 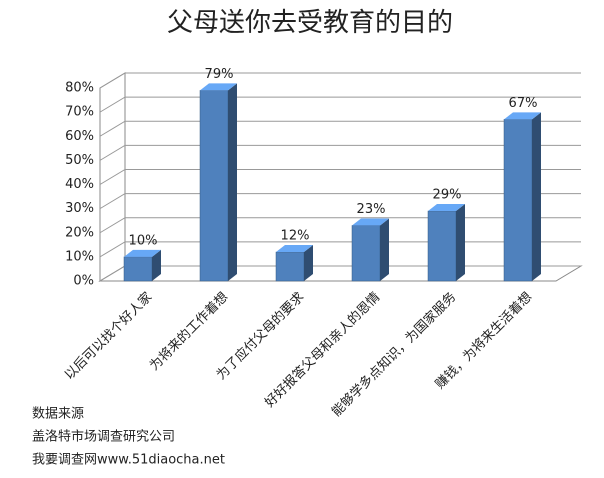 I want to click on y-tick-label: 60%, so click(x=79, y=136).